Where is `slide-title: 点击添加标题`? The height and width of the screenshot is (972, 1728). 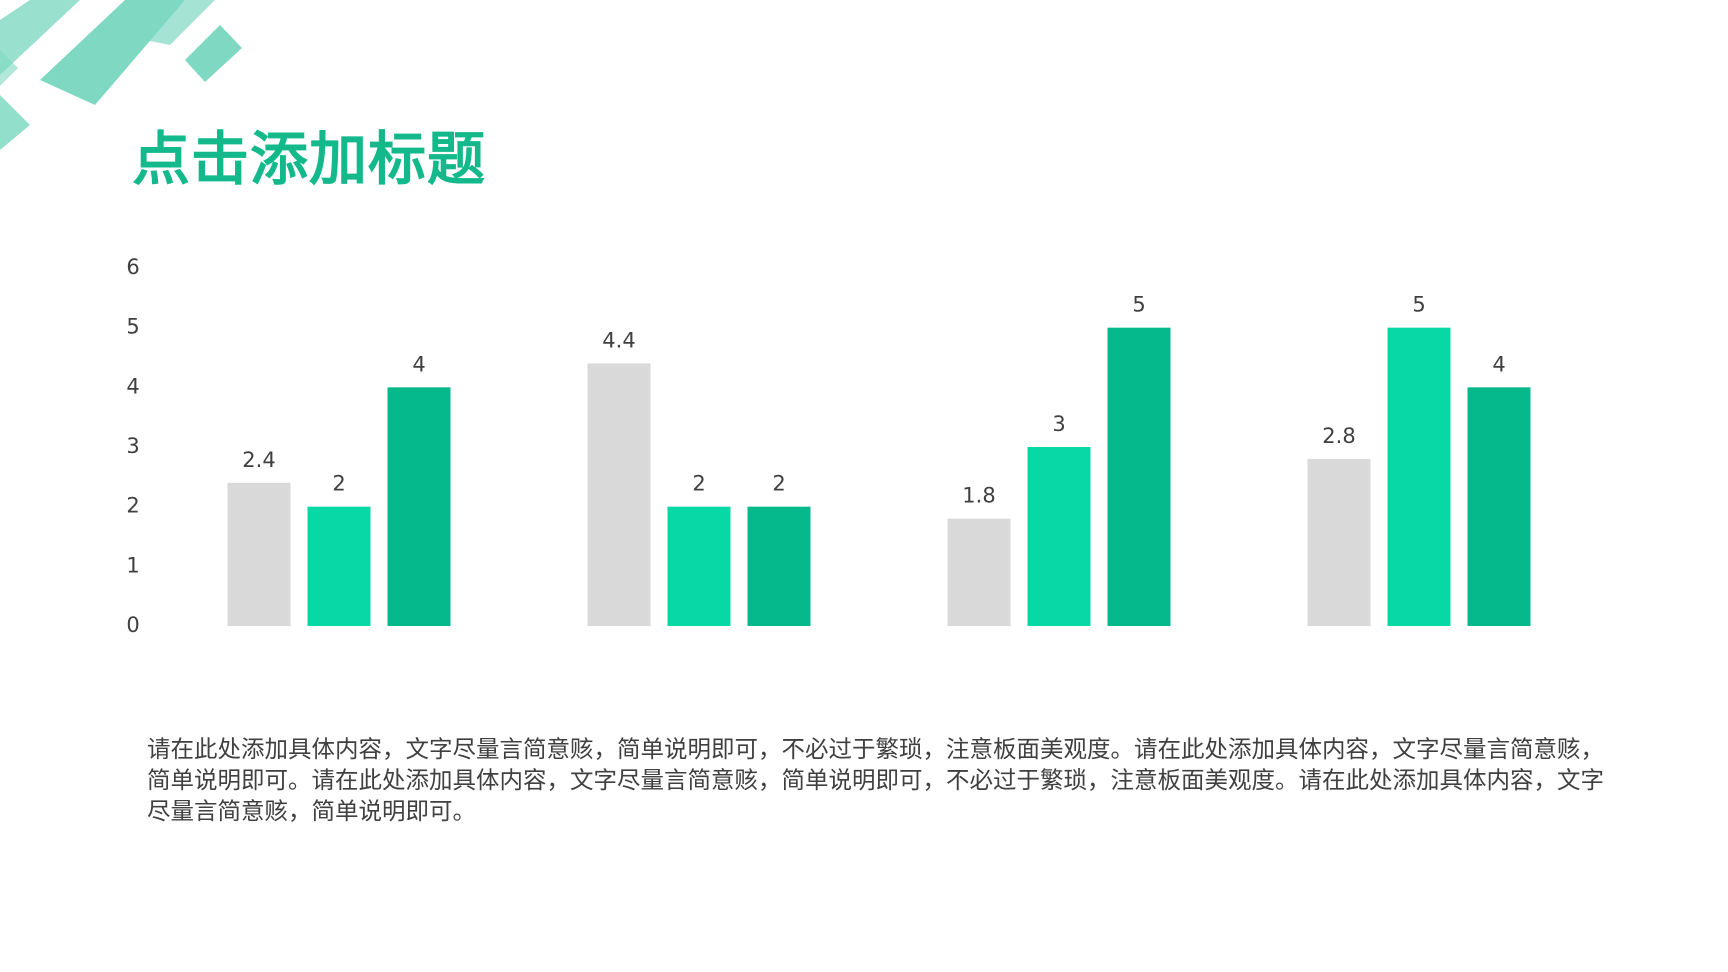 slide-title: 点击添加标题 is located at coordinates (309, 159).